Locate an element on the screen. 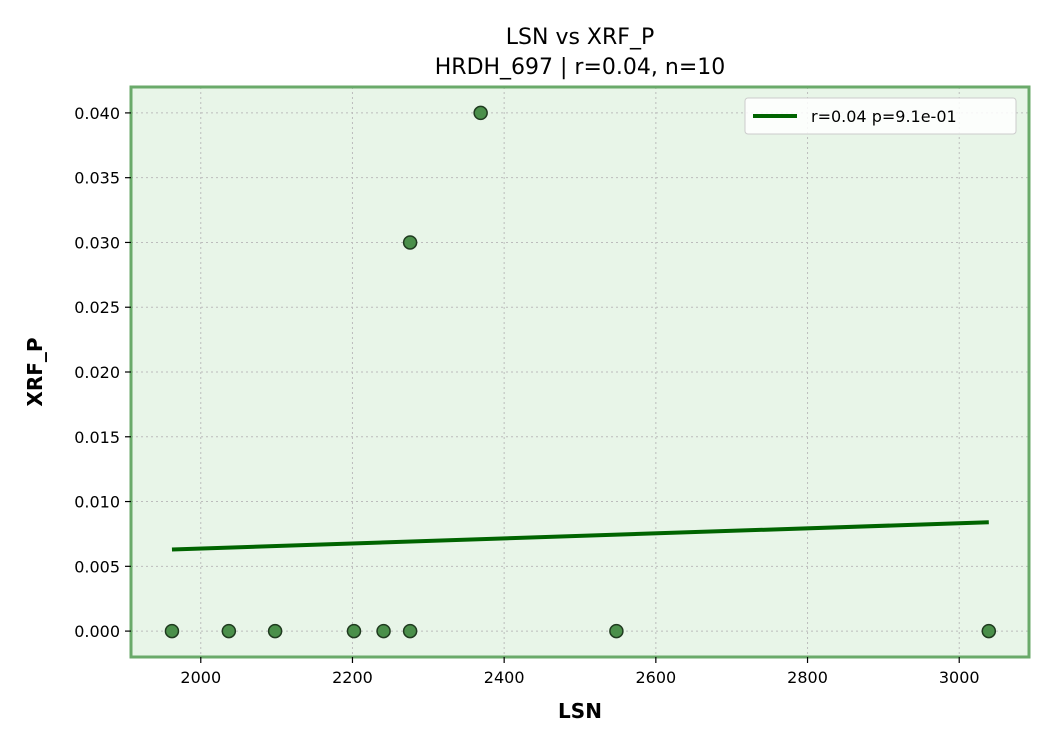  y-tick-label: 0.035 is located at coordinates (97, 178).